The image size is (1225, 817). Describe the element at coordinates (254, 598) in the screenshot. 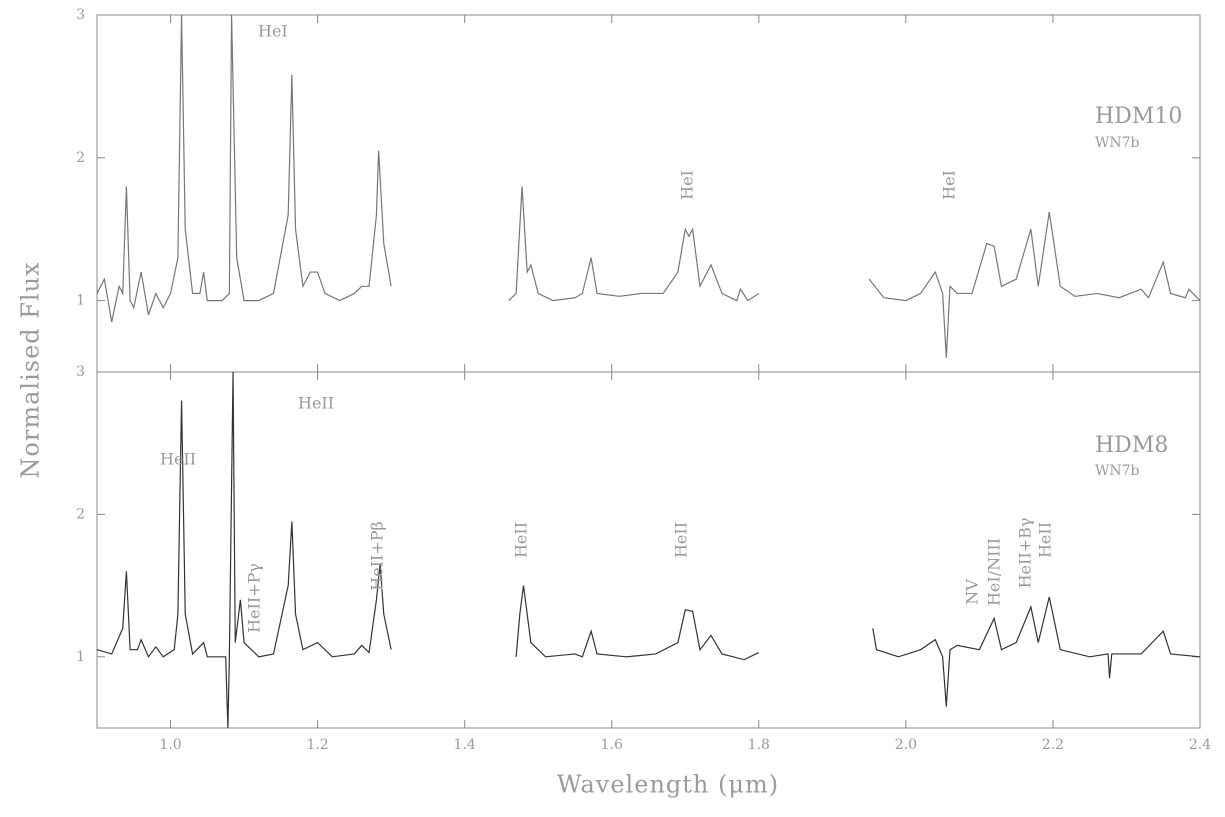

I see `line-annotation: HeII+Pγ` at that location.